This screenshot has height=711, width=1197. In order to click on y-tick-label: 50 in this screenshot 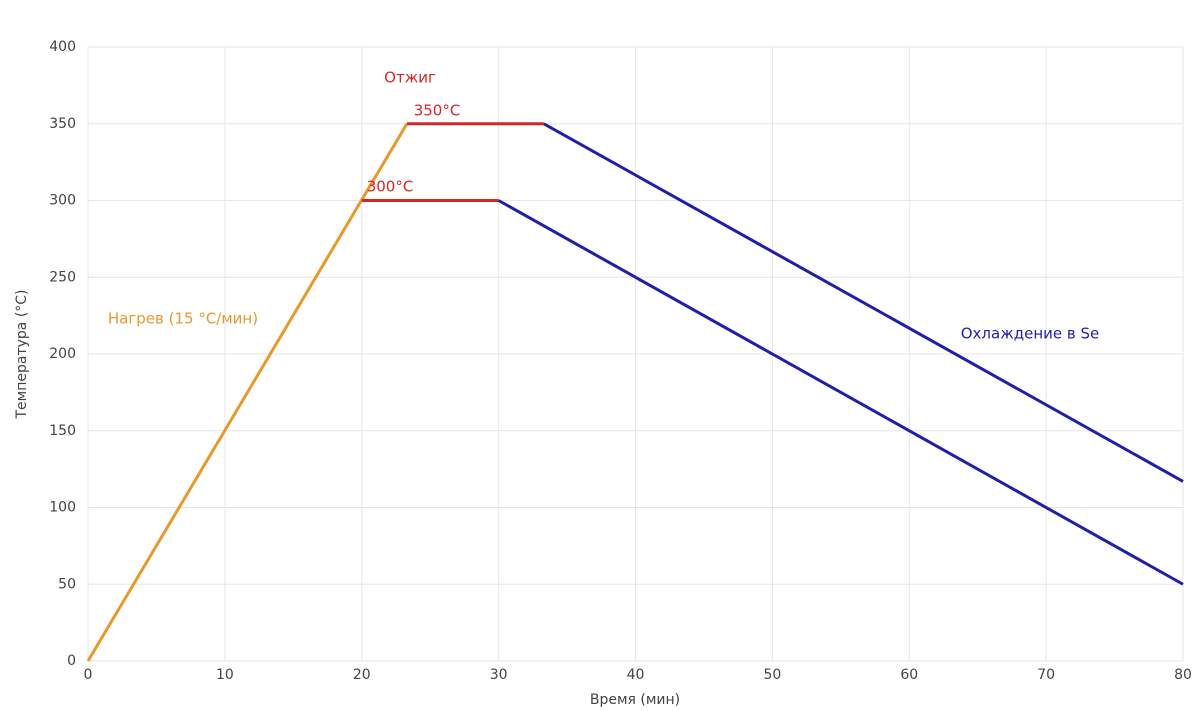, I will do `click(67, 584)`.